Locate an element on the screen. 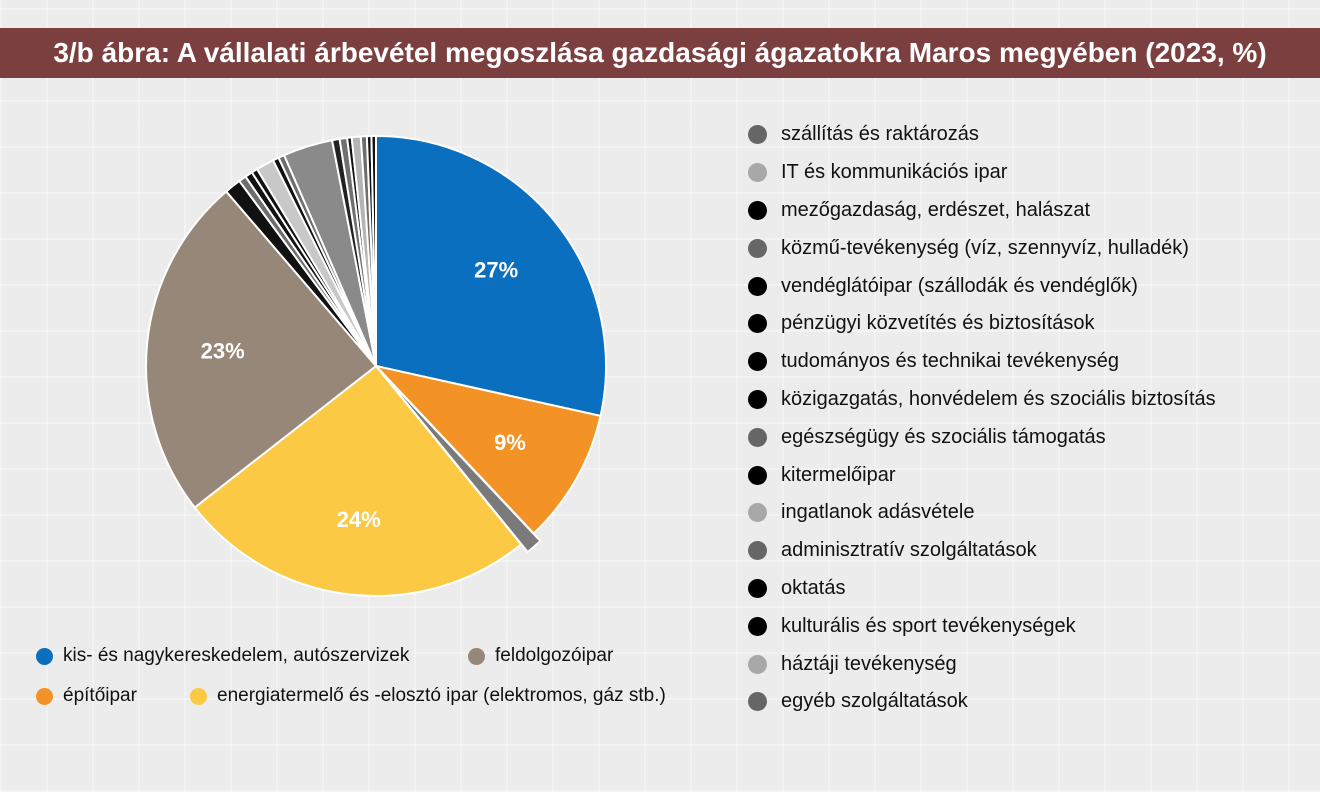 The height and width of the screenshot is (792, 1320). legend-label: ingatlanok adásvétele is located at coordinates (878, 512).